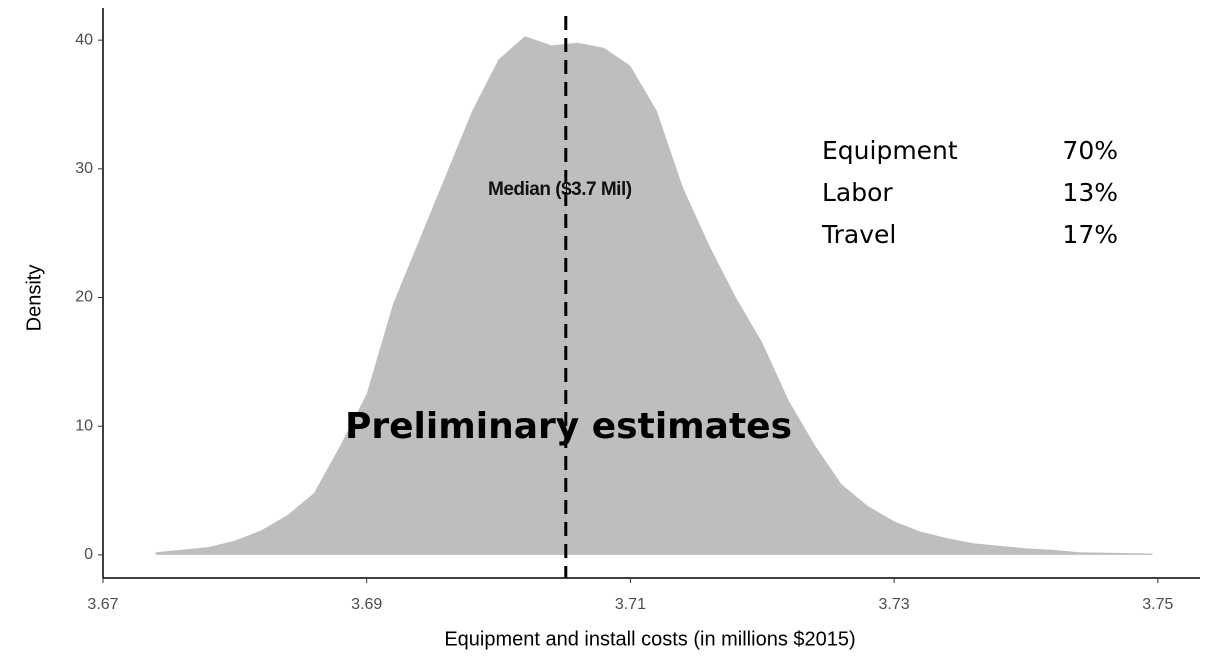 This screenshot has height=665, width=1215. What do you see at coordinates (857, 192) in the screenshot?
I see `breakdown-name: Labor` at bounding box center [857, 192].